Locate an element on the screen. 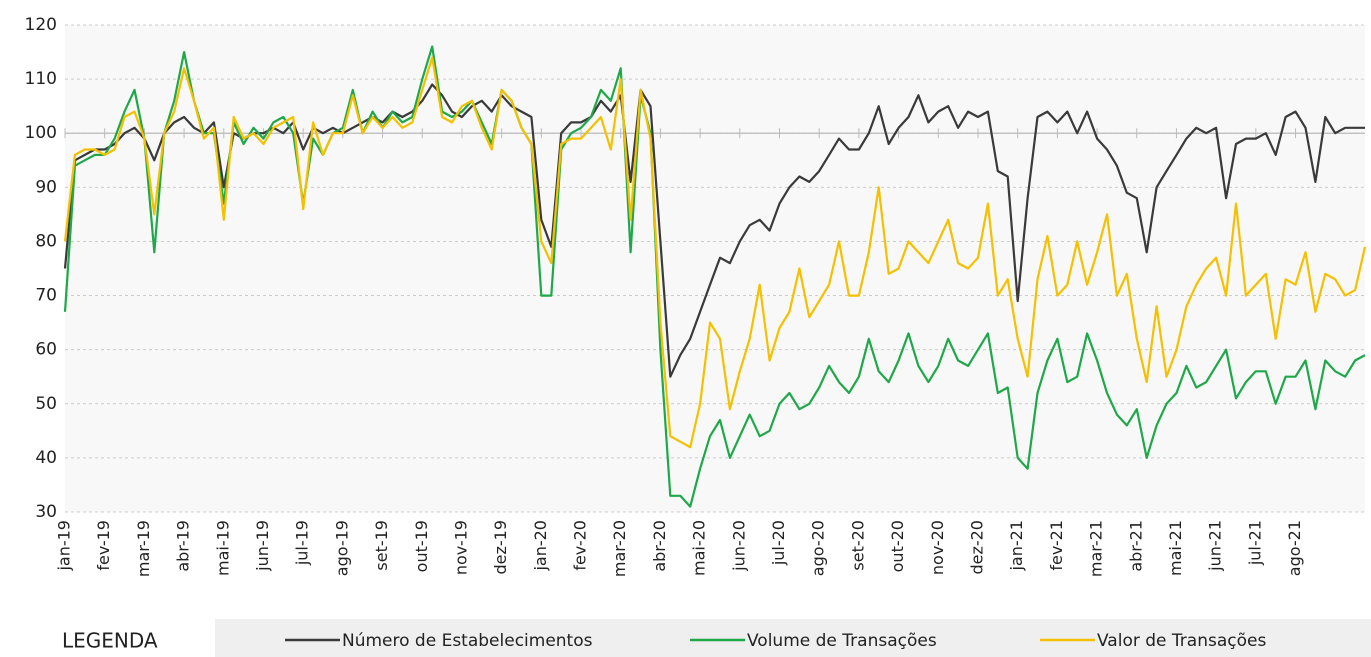 The height and width of the screenshot is (657, 1371). x-tick-label: ago-20 is located at coordinates (818, 548).